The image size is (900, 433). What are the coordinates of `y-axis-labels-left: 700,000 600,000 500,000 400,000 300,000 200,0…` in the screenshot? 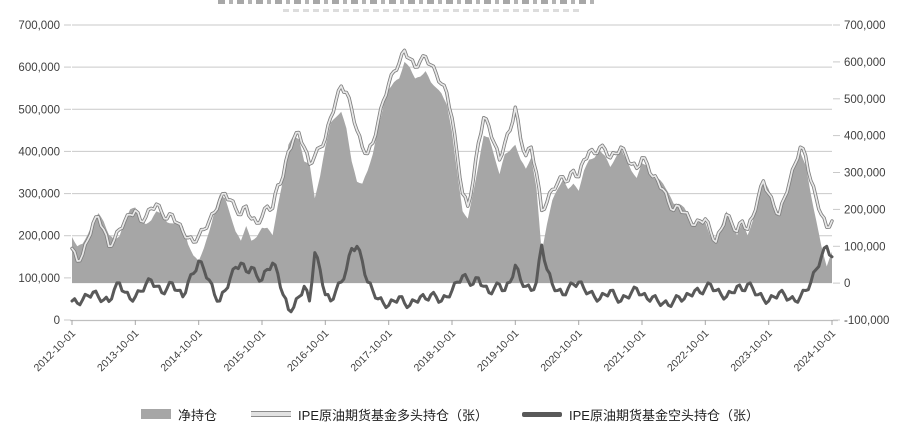 It's located at (39, 173).